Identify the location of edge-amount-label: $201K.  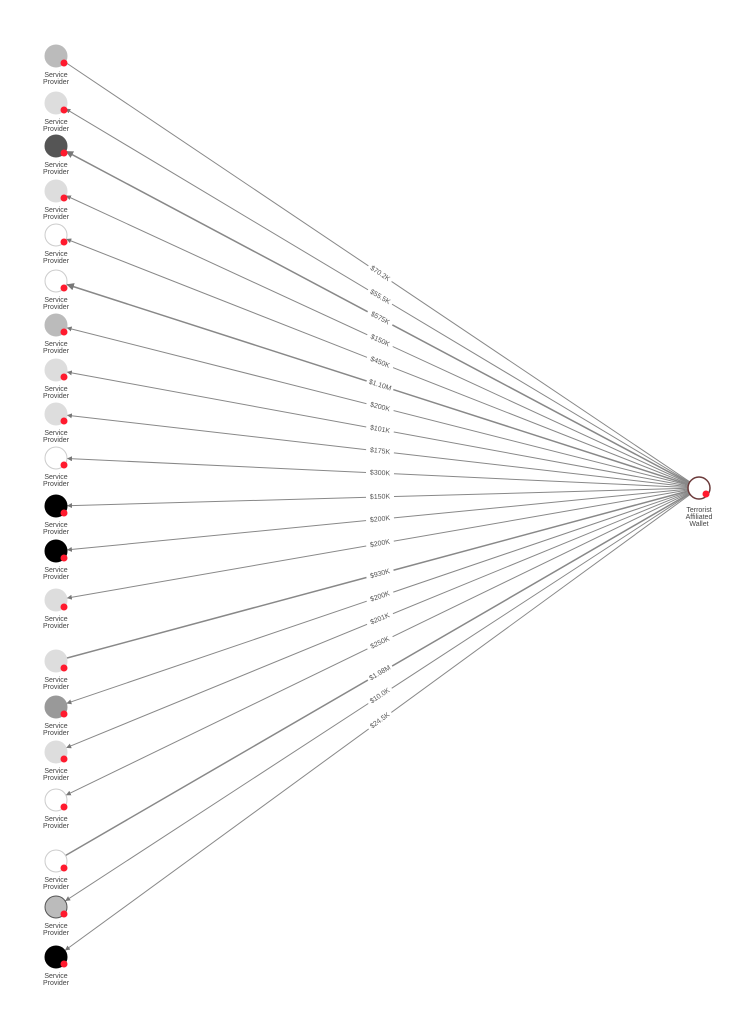
(380, 619).